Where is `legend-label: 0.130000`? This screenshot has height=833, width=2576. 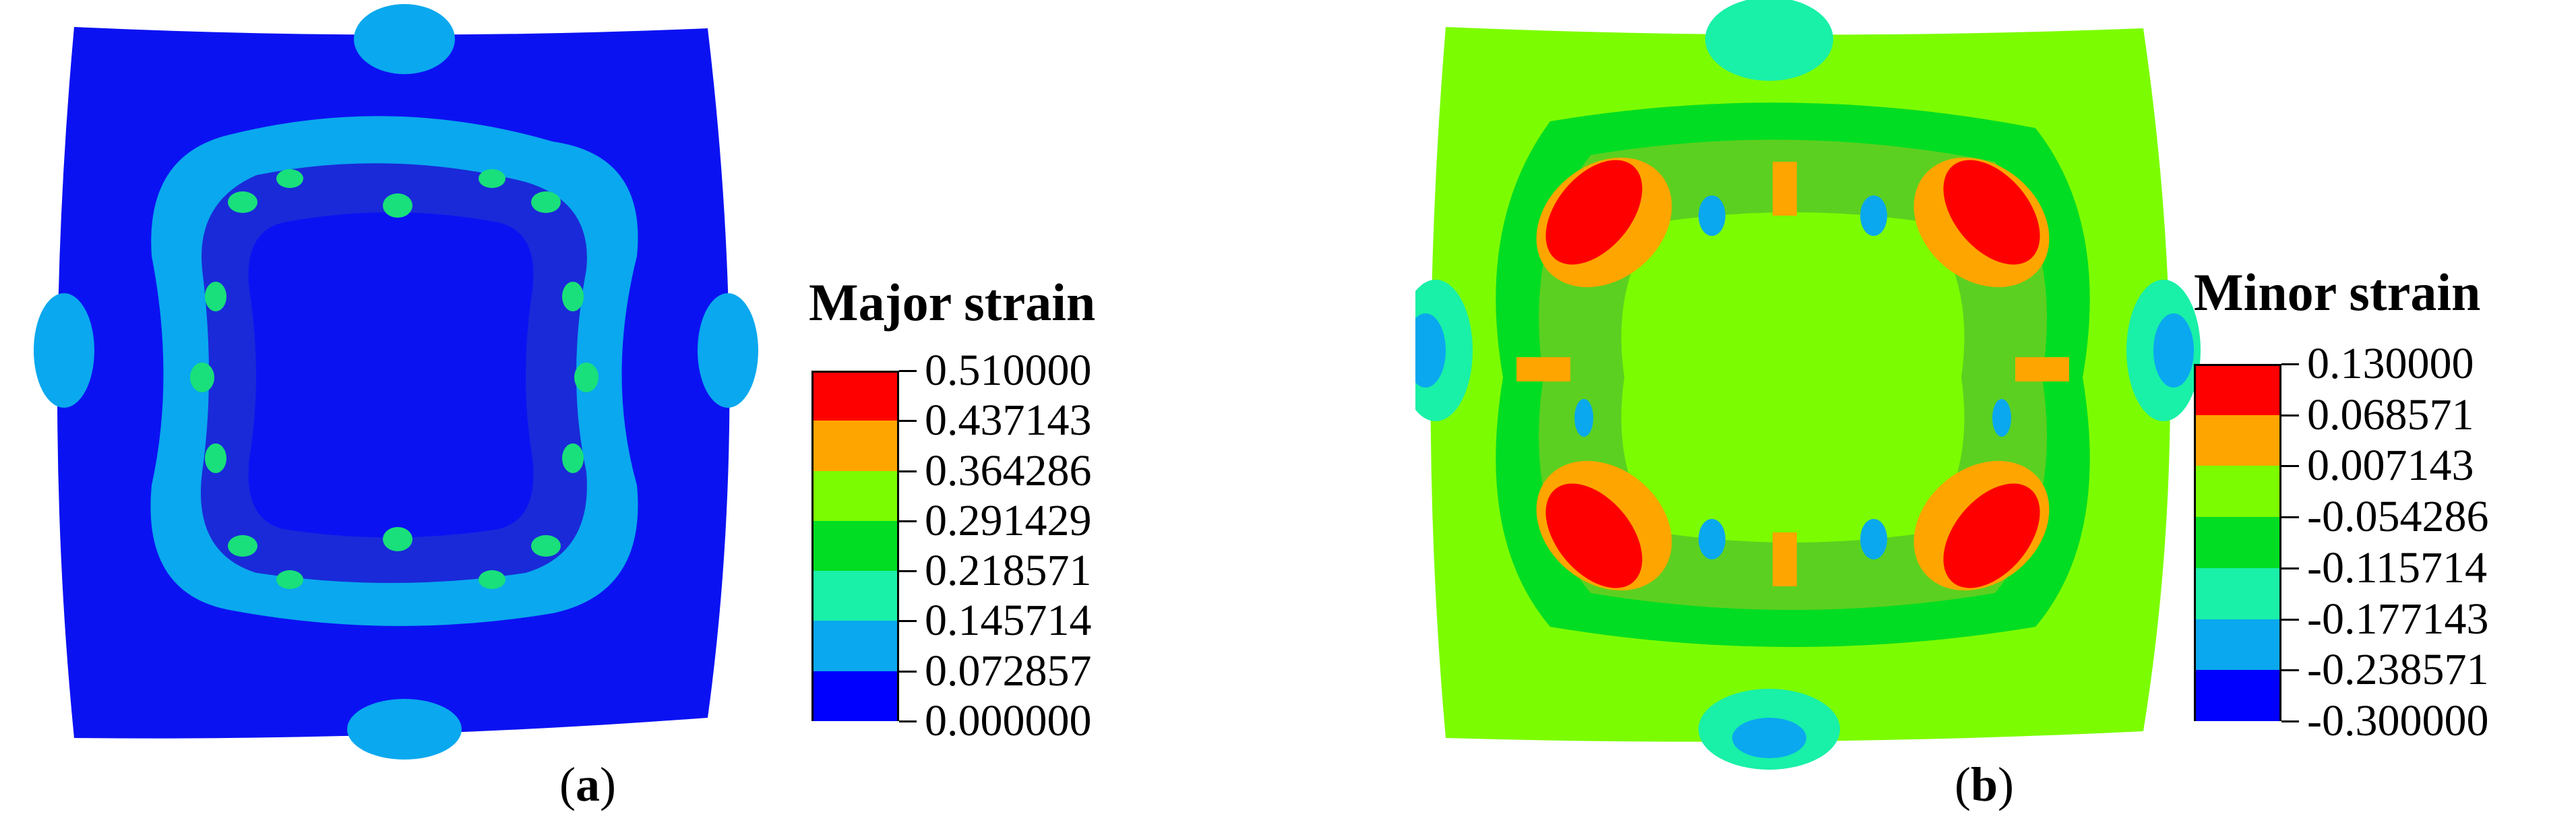
legend-label: 0.130000 is located at coordinates (2390, 363).